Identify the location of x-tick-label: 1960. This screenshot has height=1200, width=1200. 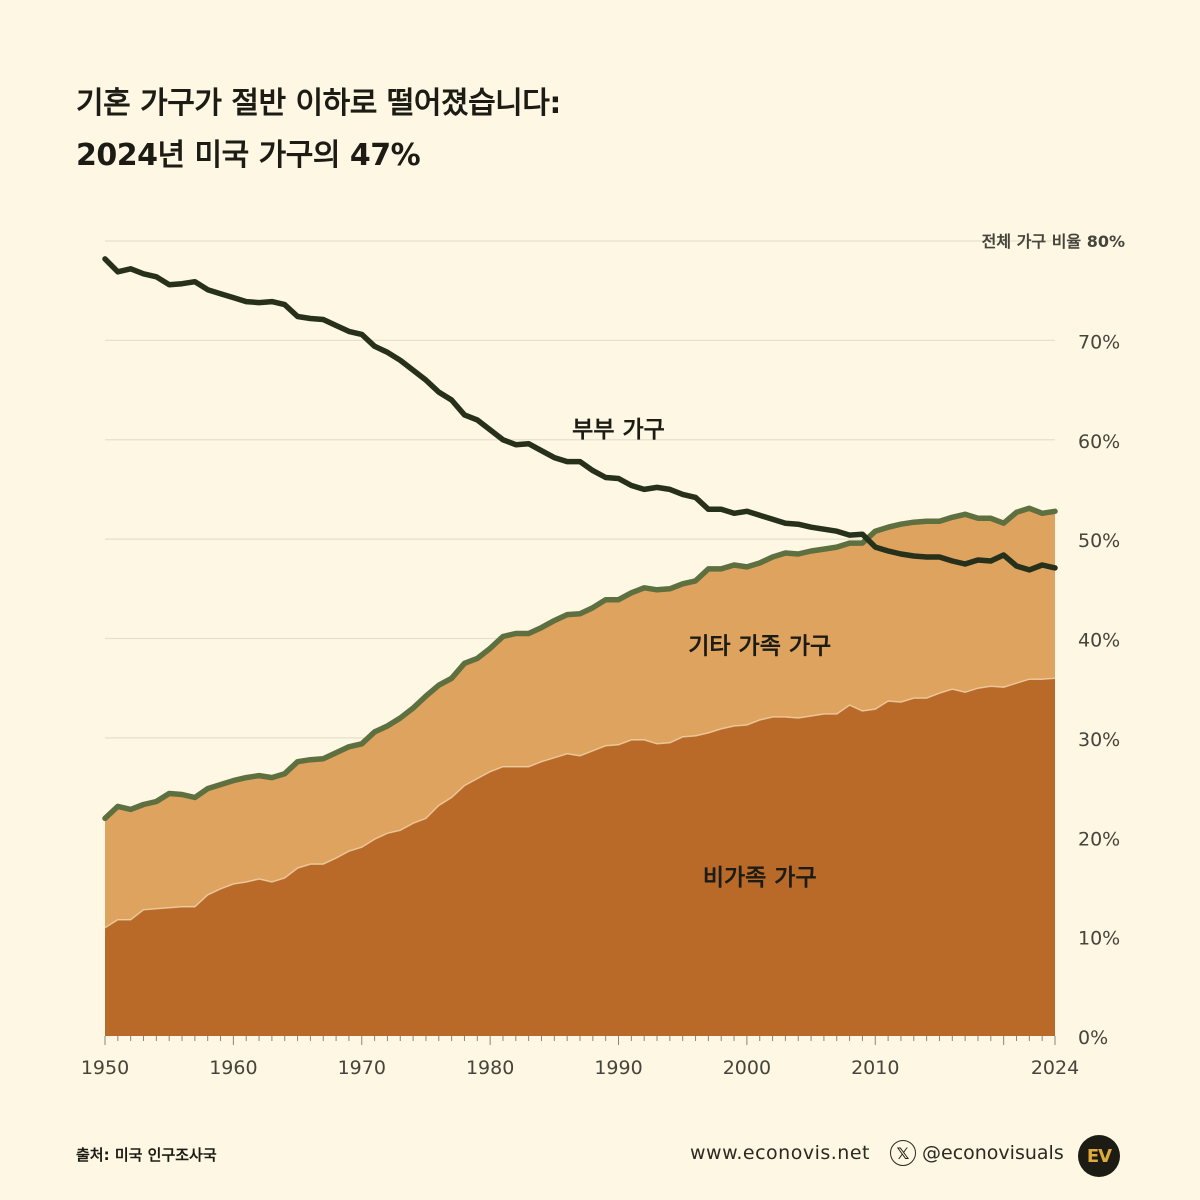
(233, 1068).